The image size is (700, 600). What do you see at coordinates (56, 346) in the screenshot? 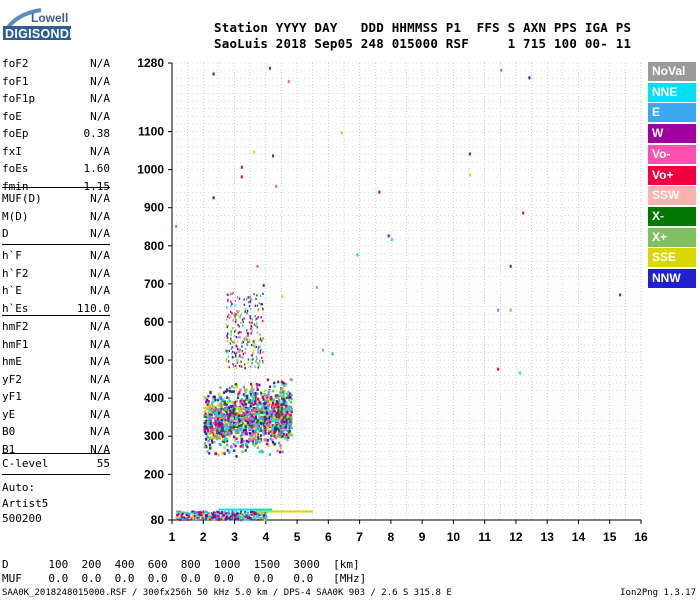
I see `param-row-hmf1: hmF1 N/A` at bounding box center [56, 346].